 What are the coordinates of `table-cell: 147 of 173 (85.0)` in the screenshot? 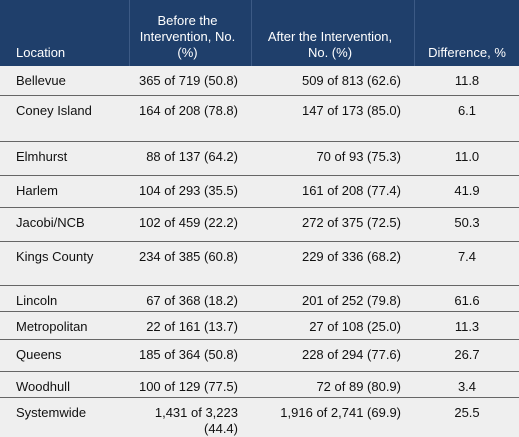 It's located at (333, 118).